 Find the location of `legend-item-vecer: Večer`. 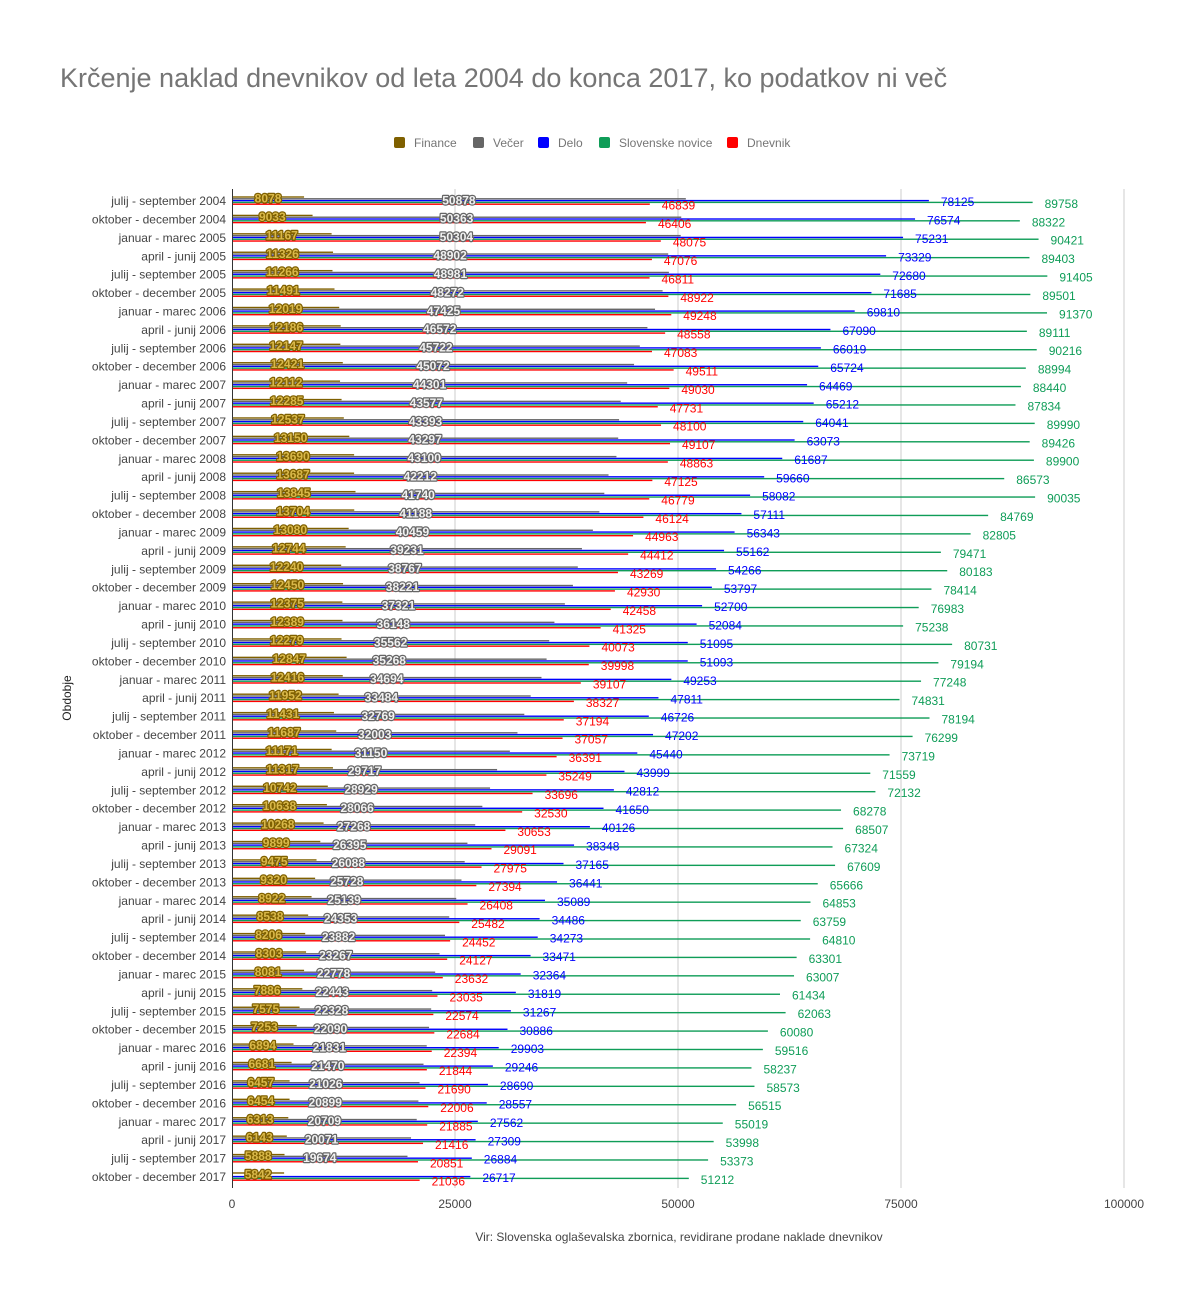

legend-item-vecer: Večer is located at coordinates (498, 143).